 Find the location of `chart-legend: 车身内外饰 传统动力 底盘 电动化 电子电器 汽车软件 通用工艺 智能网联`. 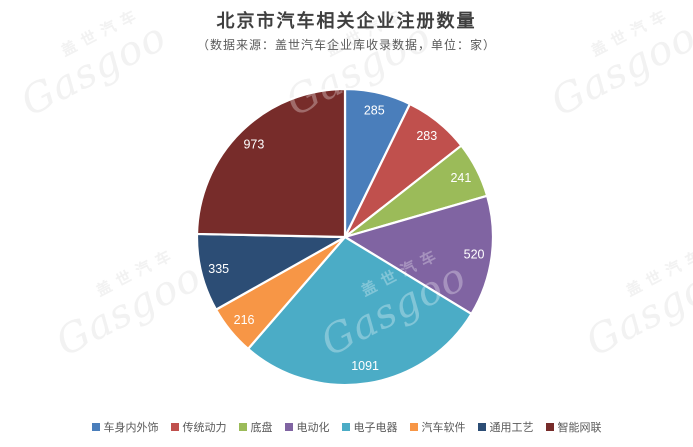

chart-legend: 车身内外饰 传统动力 底盘 电动化 电子电器 汽车软件 通用工艺 智能网联 is located at coordinates (346, 427).